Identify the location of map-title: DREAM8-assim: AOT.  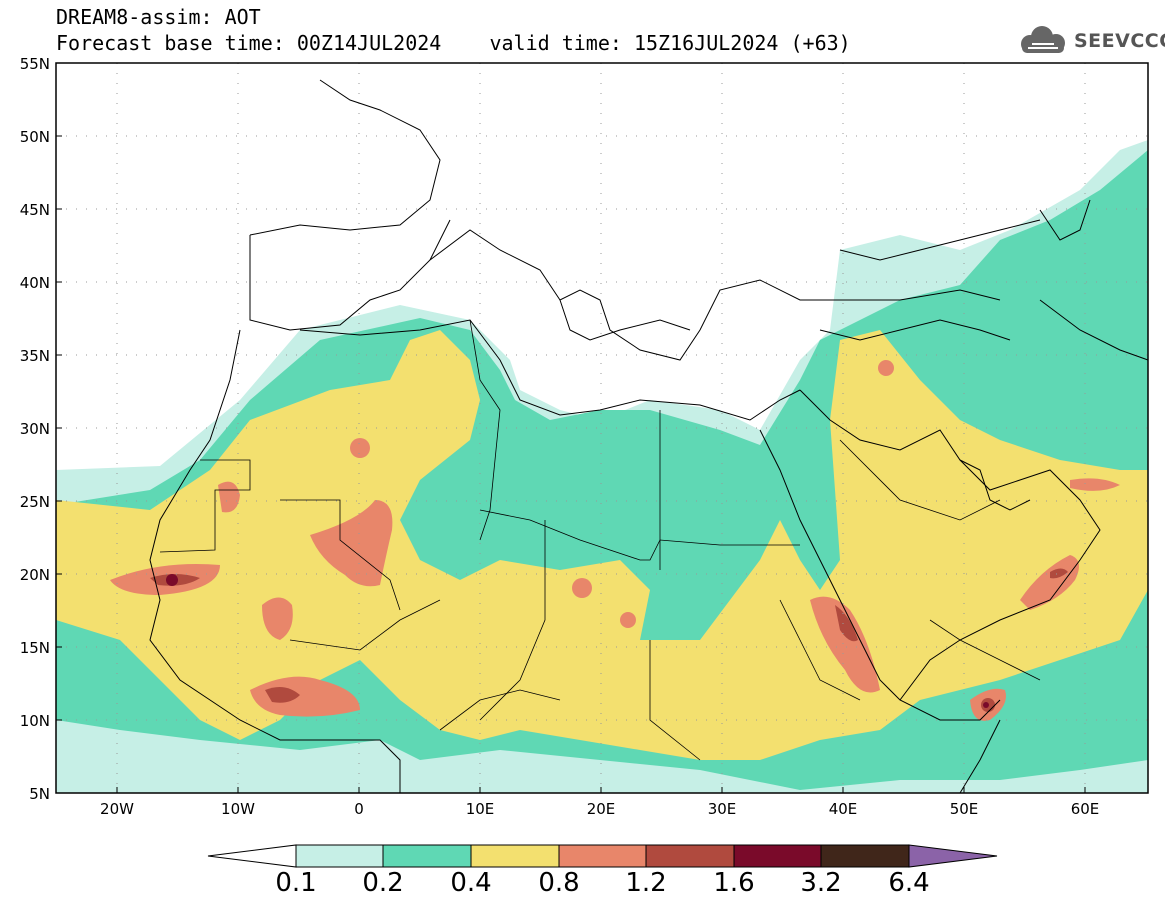
(158, 17).